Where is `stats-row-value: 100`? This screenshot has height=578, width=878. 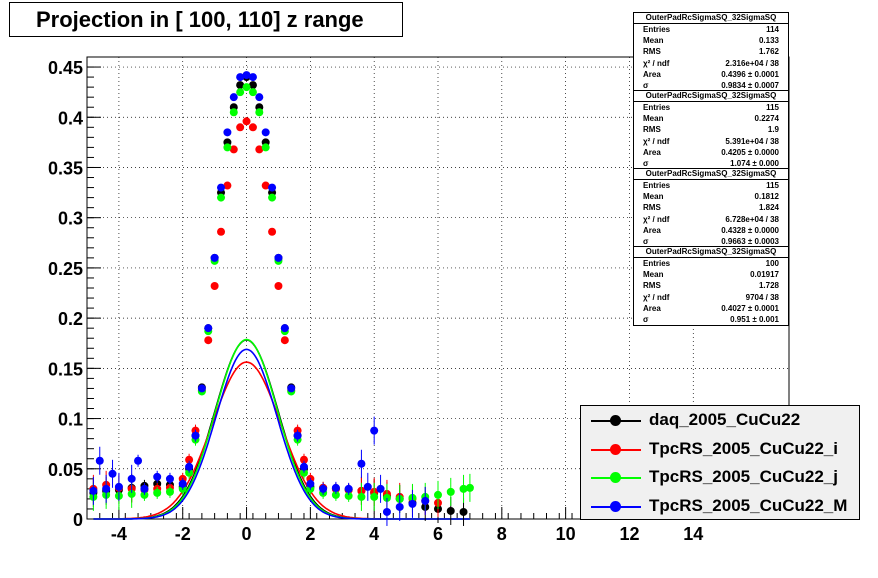
stats-row-value: 100 is located at coordinates (772, 263).